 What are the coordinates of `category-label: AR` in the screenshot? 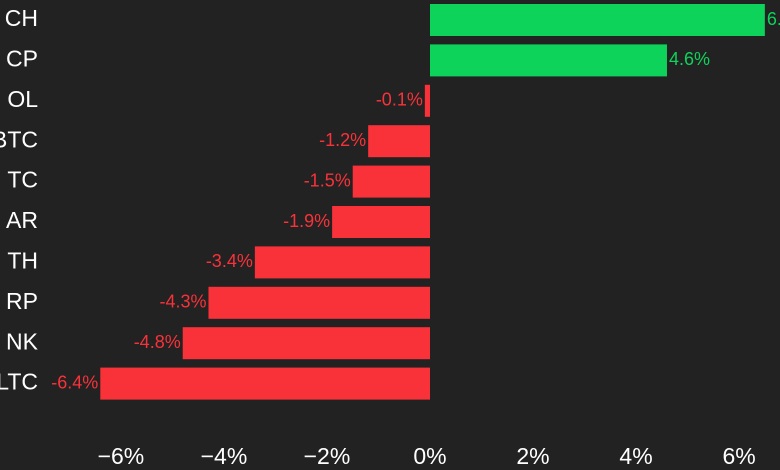 It's located at (22, 220).